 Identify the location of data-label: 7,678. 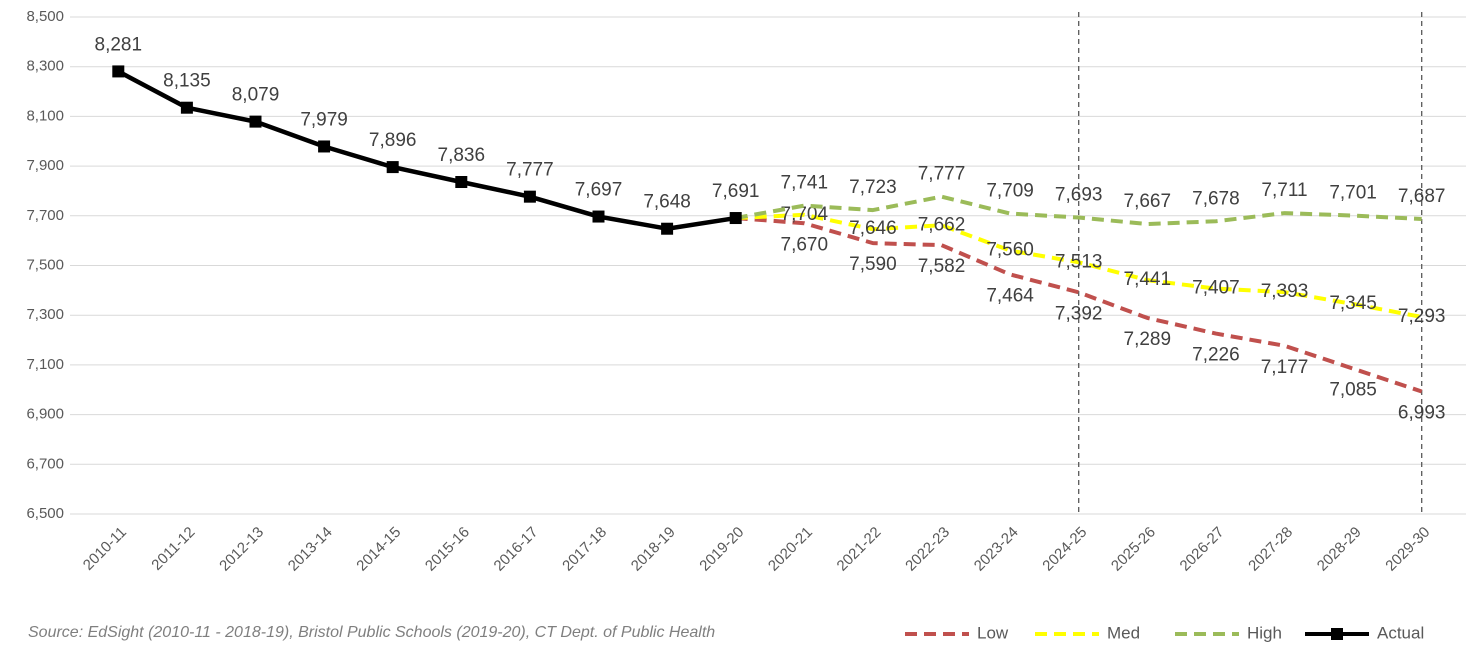
(1216, 198).